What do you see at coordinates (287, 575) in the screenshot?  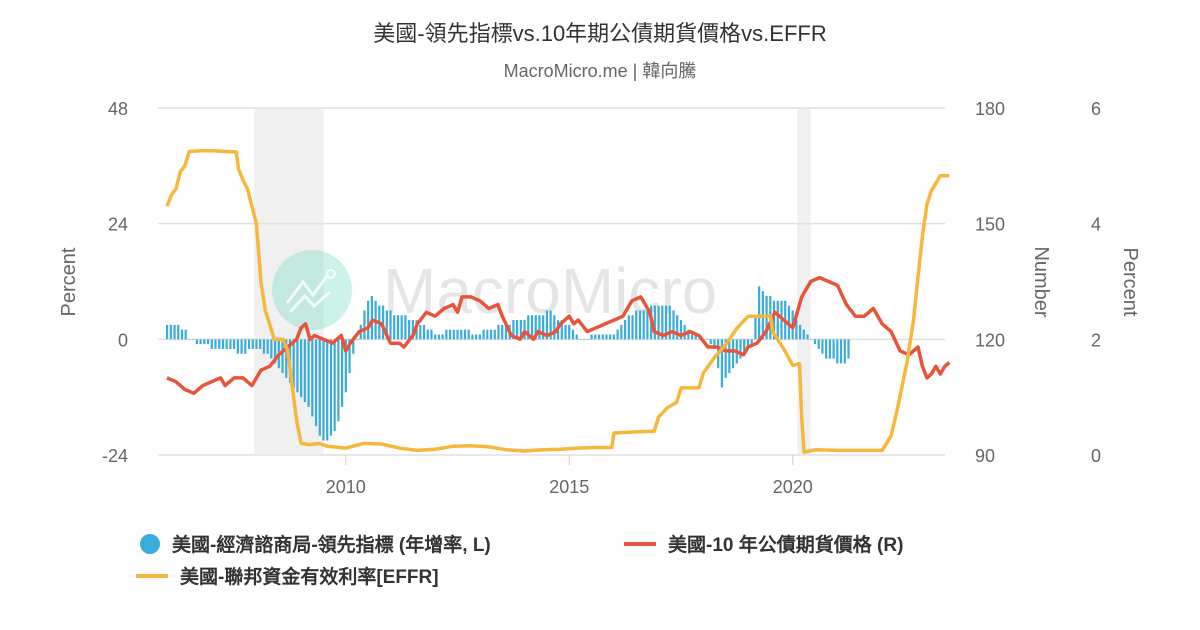 I see `legend-item-effr: 美國-聯邦資金有效利率[EFFR]` at bounding box center [287, 575].